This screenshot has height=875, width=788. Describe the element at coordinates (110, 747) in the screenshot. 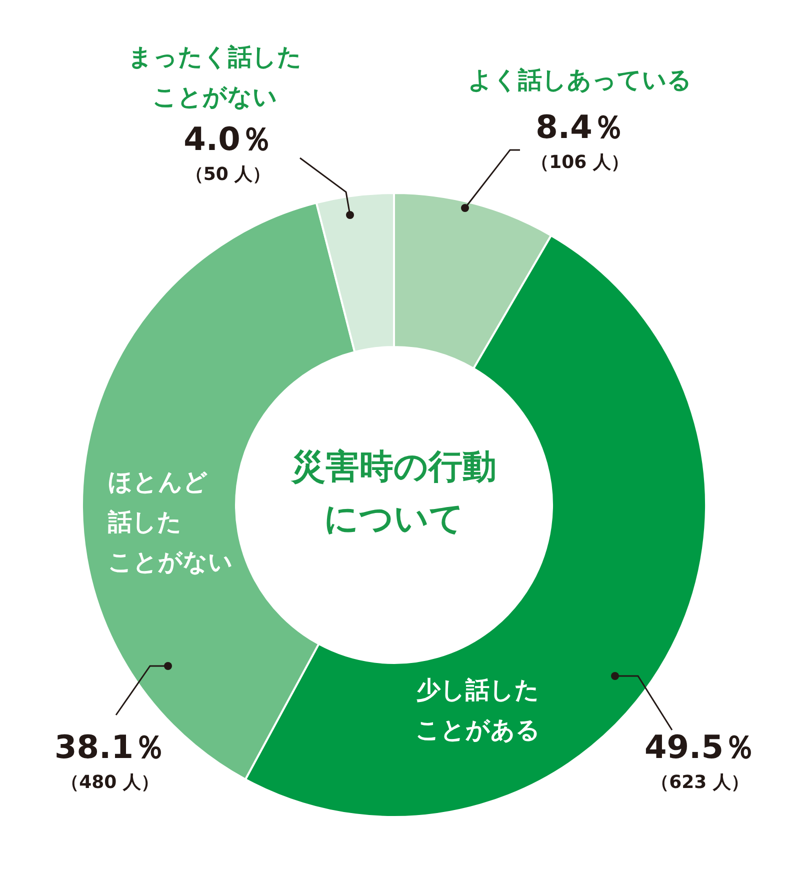

I see `data-label: 38.1％` at that location.